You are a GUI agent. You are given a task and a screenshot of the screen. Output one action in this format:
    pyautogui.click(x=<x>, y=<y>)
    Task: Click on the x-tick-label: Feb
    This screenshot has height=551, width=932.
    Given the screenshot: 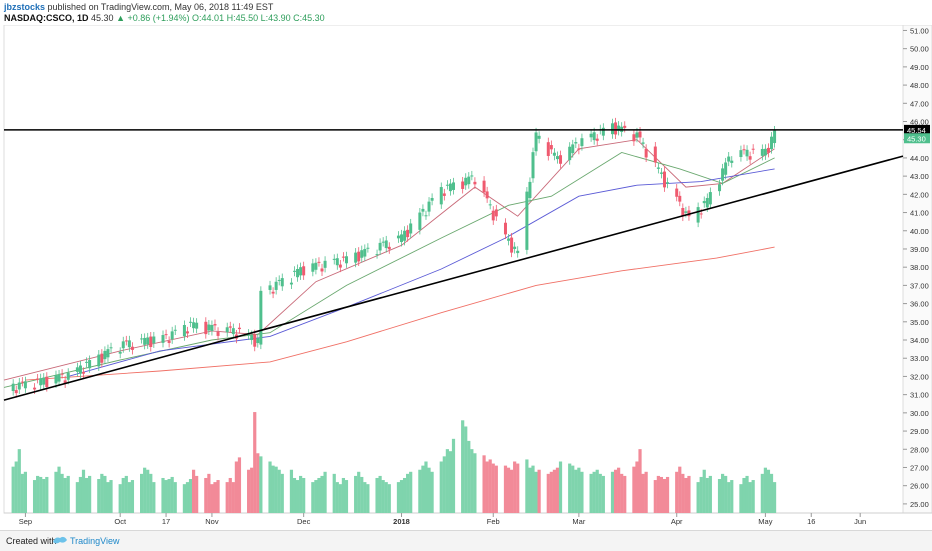 What is the action you would take?
    pyautogui.click(x=493, y=521)
    